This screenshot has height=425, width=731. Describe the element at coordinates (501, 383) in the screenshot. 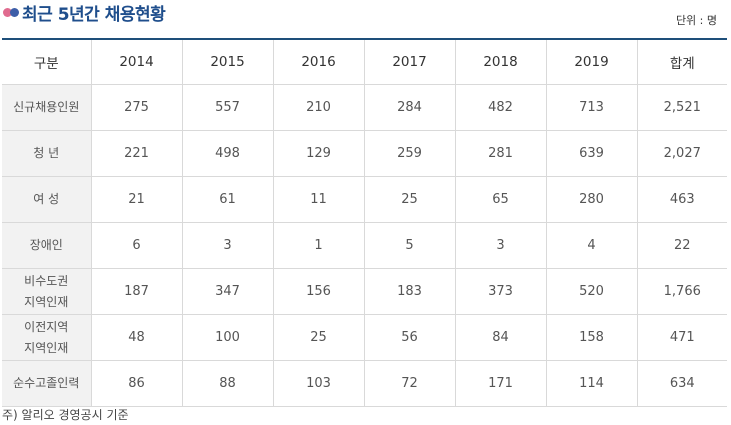

I see `table-cell: 171` at that location.